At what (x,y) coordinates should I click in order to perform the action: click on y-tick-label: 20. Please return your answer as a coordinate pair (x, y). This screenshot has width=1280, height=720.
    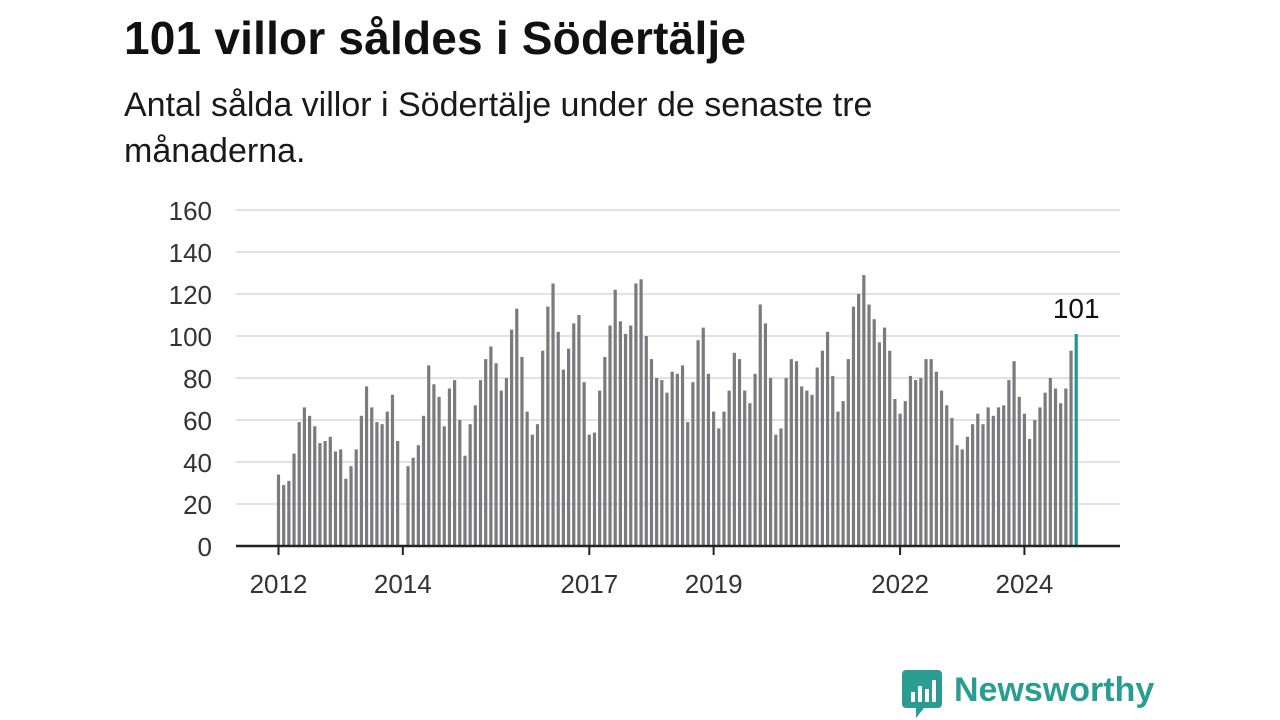
    Looking at the image, I should click on (197, 505).